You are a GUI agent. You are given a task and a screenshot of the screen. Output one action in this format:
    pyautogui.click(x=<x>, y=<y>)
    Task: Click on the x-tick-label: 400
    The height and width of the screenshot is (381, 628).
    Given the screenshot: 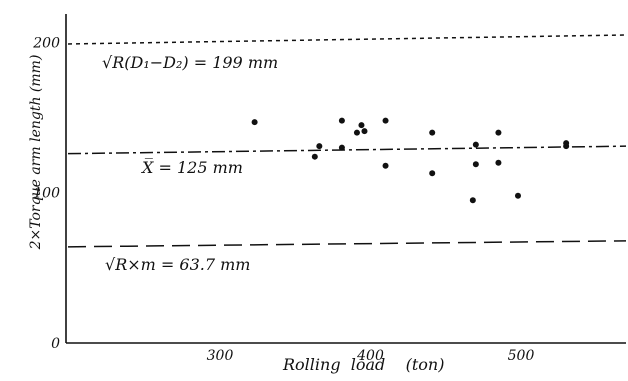 What is the action you would take?
    pyautogui.click(x=370, y=356)
    